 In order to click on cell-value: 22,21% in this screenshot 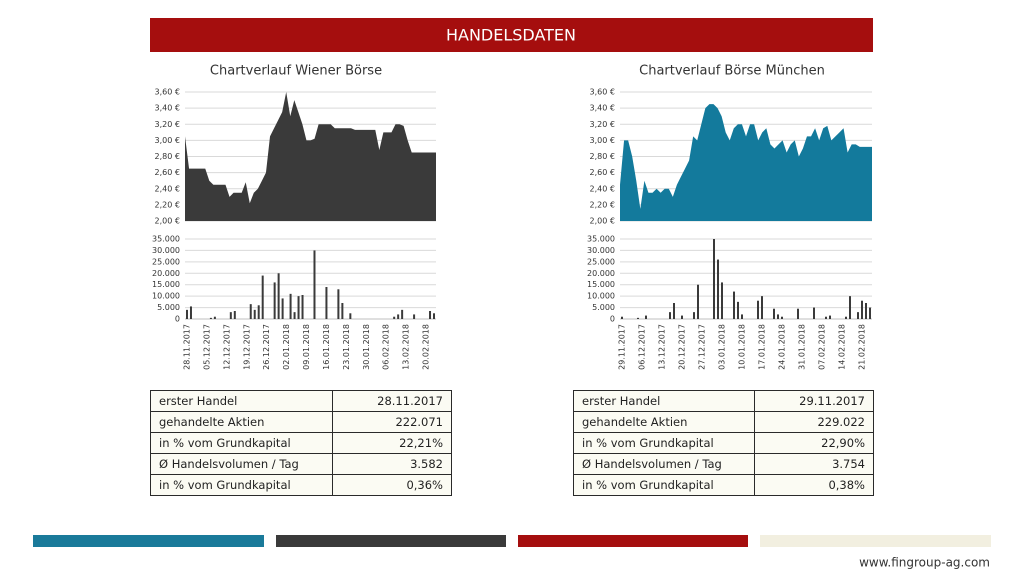, I will do `click(392, 443)`.